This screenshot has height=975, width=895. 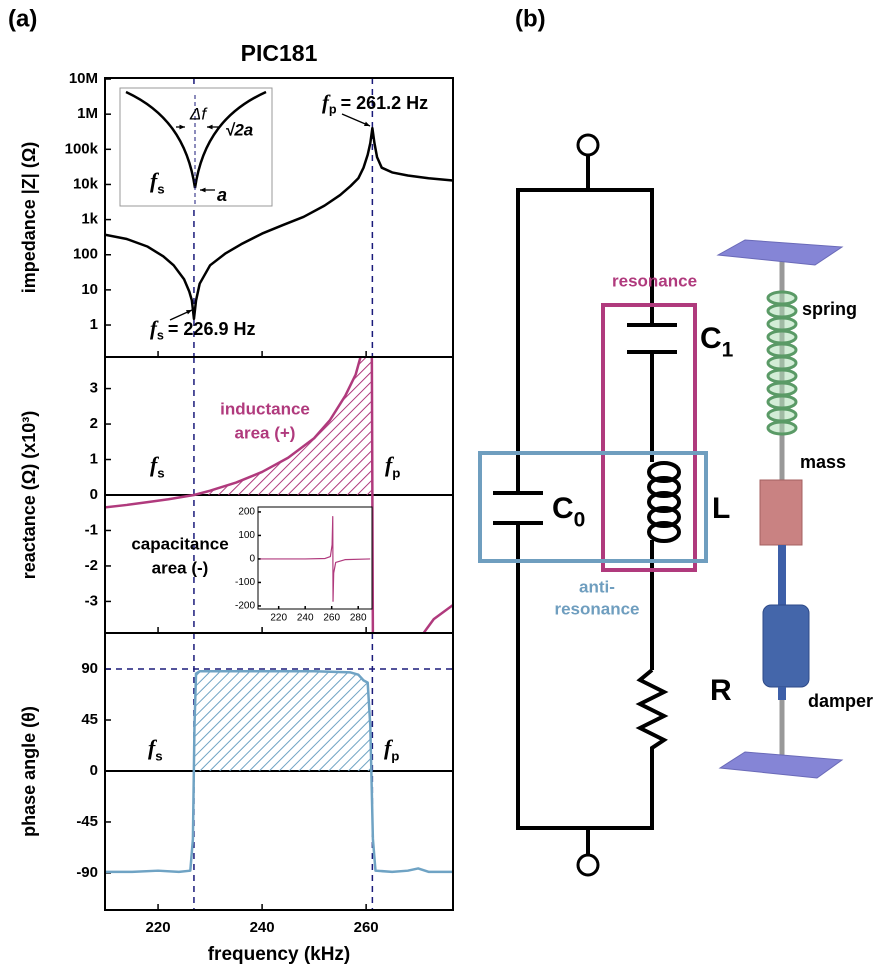 I want to click on area-label: area (+), so click(x=265, y=432).